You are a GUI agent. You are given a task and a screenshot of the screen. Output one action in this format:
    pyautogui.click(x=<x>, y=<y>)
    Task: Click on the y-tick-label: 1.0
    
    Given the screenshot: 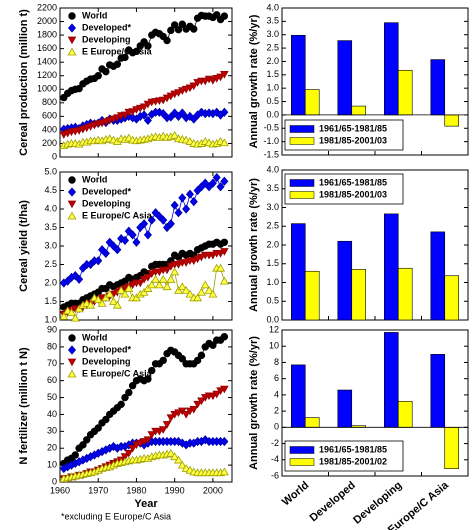 What is the action you would take?
    pyautogui.click(x=50, y=319)
    